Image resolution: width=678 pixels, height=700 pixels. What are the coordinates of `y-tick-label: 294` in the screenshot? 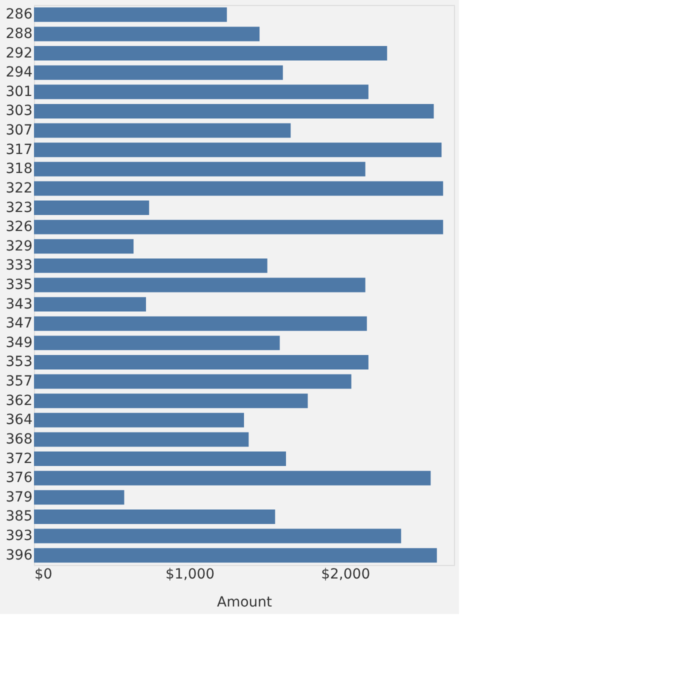 It's located at (19, 72).